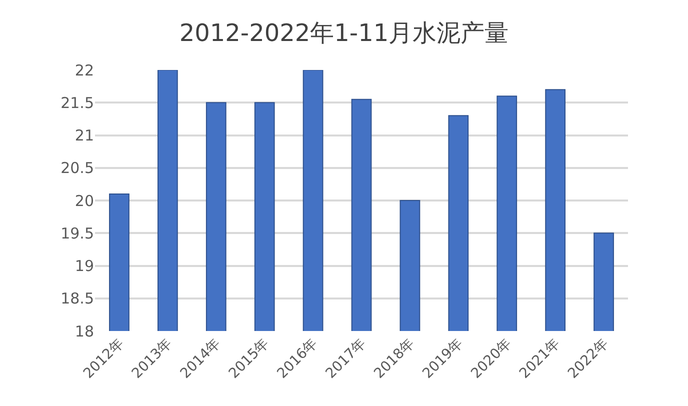 The image size is (688, 406). Describe the element at coordinates (84, 331) in the screenshot. I see `y-tick-label: 18` at that location.